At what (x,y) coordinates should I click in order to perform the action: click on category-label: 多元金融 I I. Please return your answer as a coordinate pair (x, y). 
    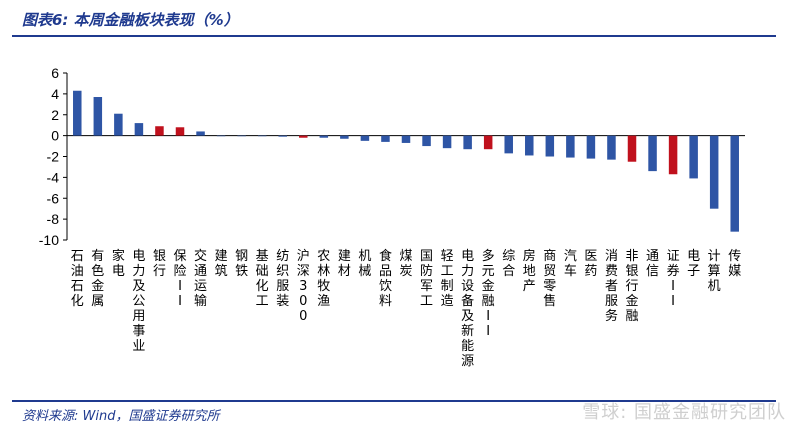
    Looking at the image, I should click on (488, 293).